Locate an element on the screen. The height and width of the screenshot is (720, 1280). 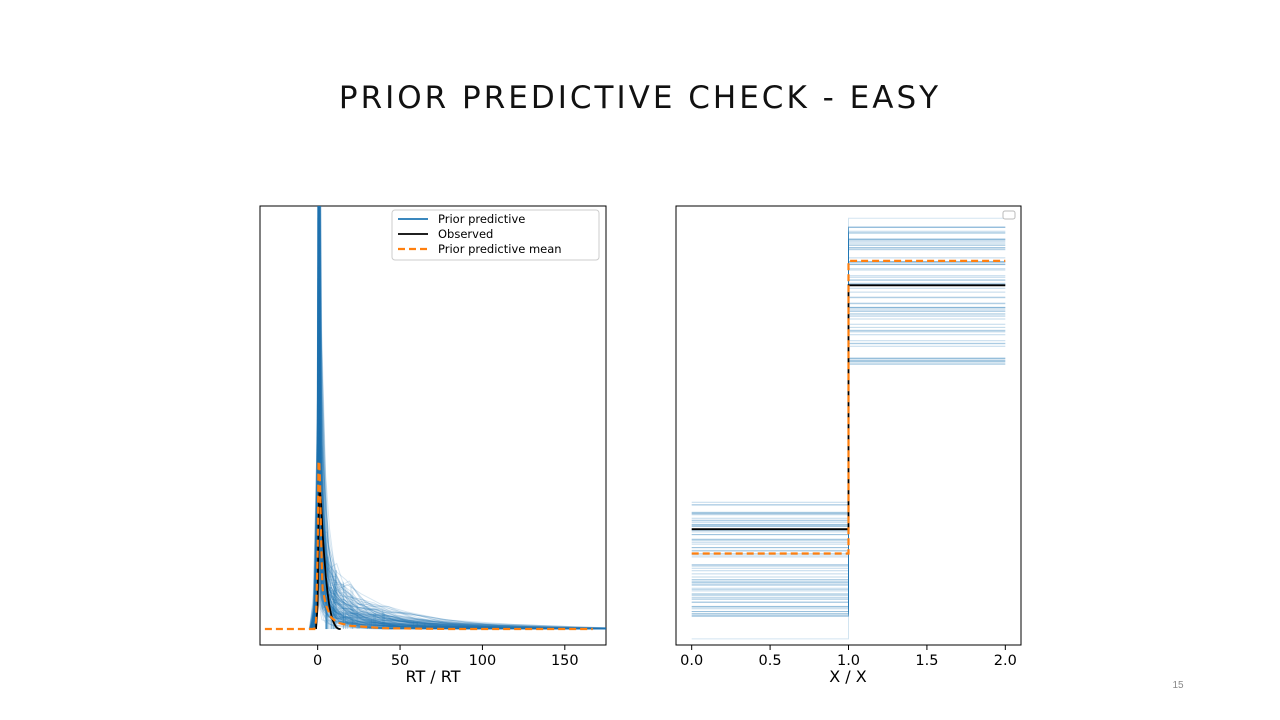
legend-frame is located at coordinates (495, 235).